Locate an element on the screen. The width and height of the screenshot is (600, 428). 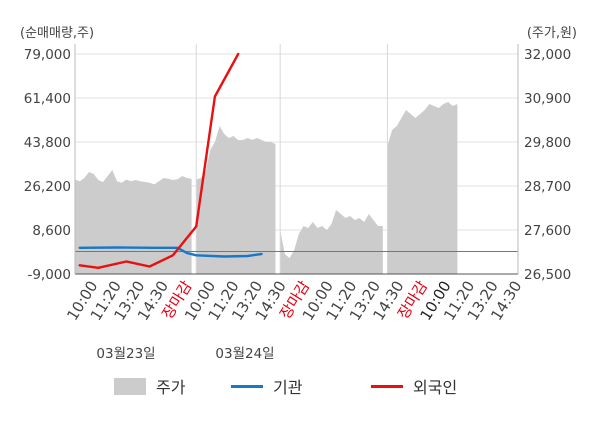
legend-item-foreign: 외국인 is located at coordinates (414, 386).